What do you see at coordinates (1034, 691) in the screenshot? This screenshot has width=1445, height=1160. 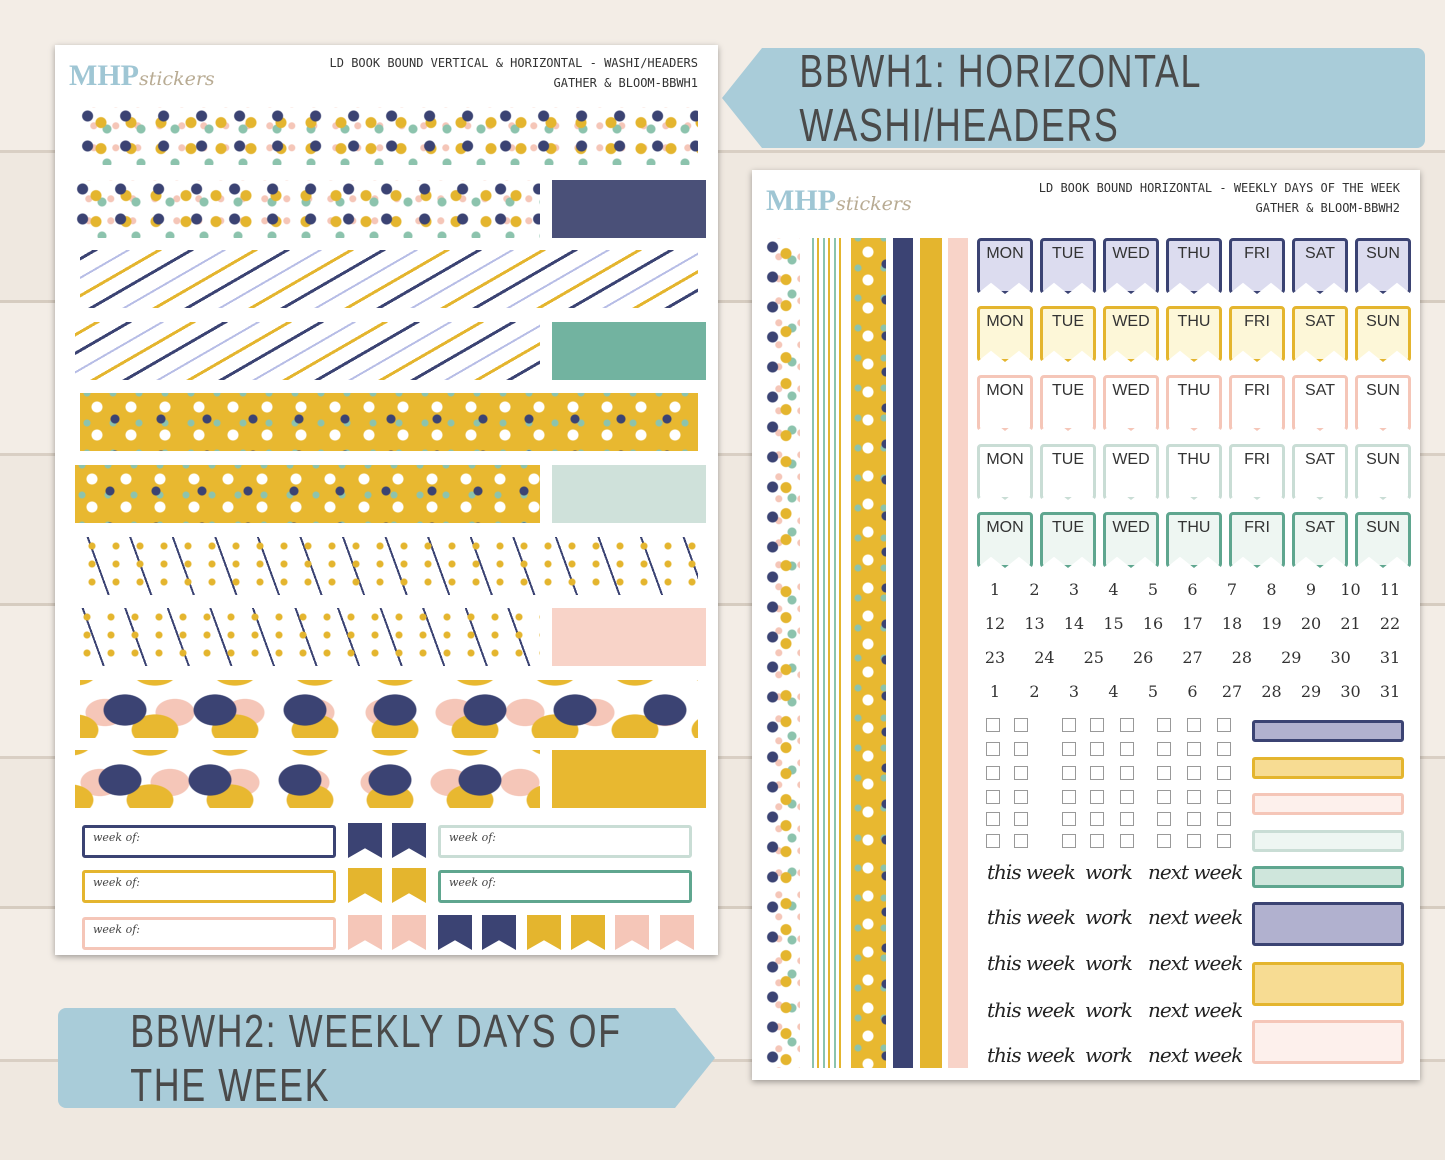 I see `date-number: 2` at bounding box center [1034, 691].